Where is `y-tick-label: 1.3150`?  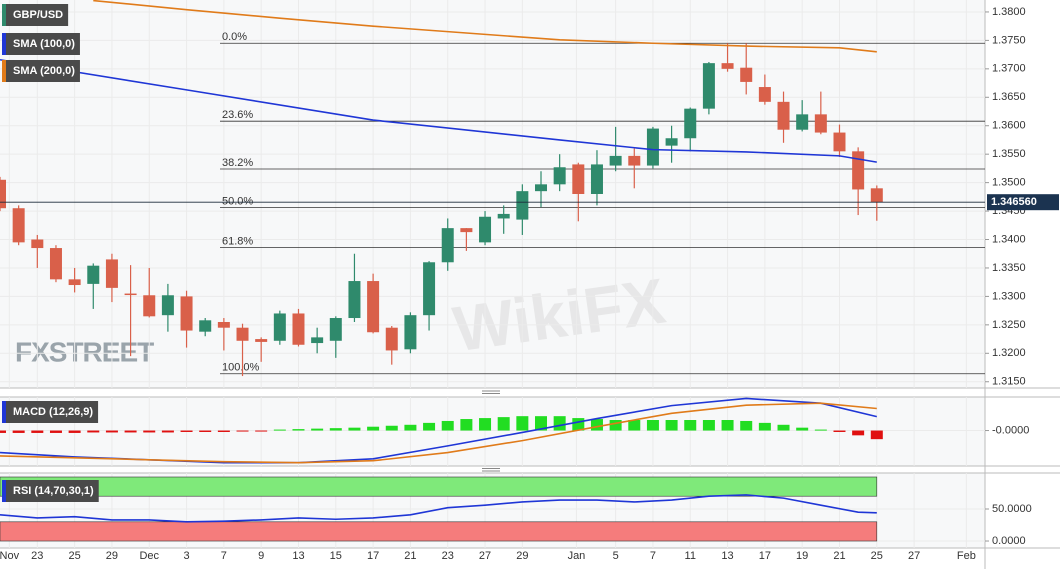
y-tick-label: 1.3150 is located at coordinates (1009, 382).